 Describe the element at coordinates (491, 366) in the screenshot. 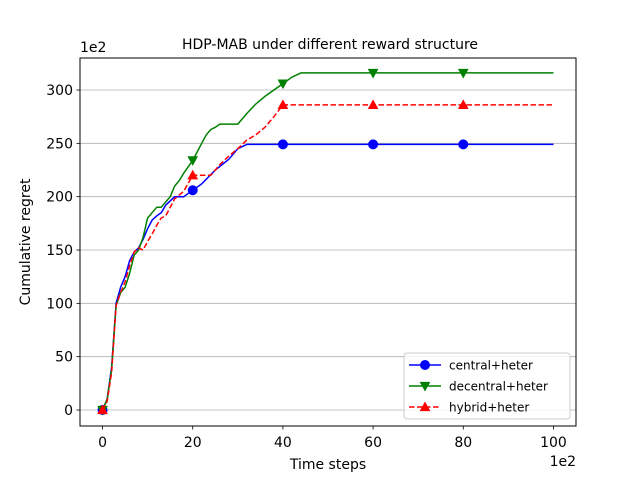

I see `legend-label-central-heter: central+heter` at that location.